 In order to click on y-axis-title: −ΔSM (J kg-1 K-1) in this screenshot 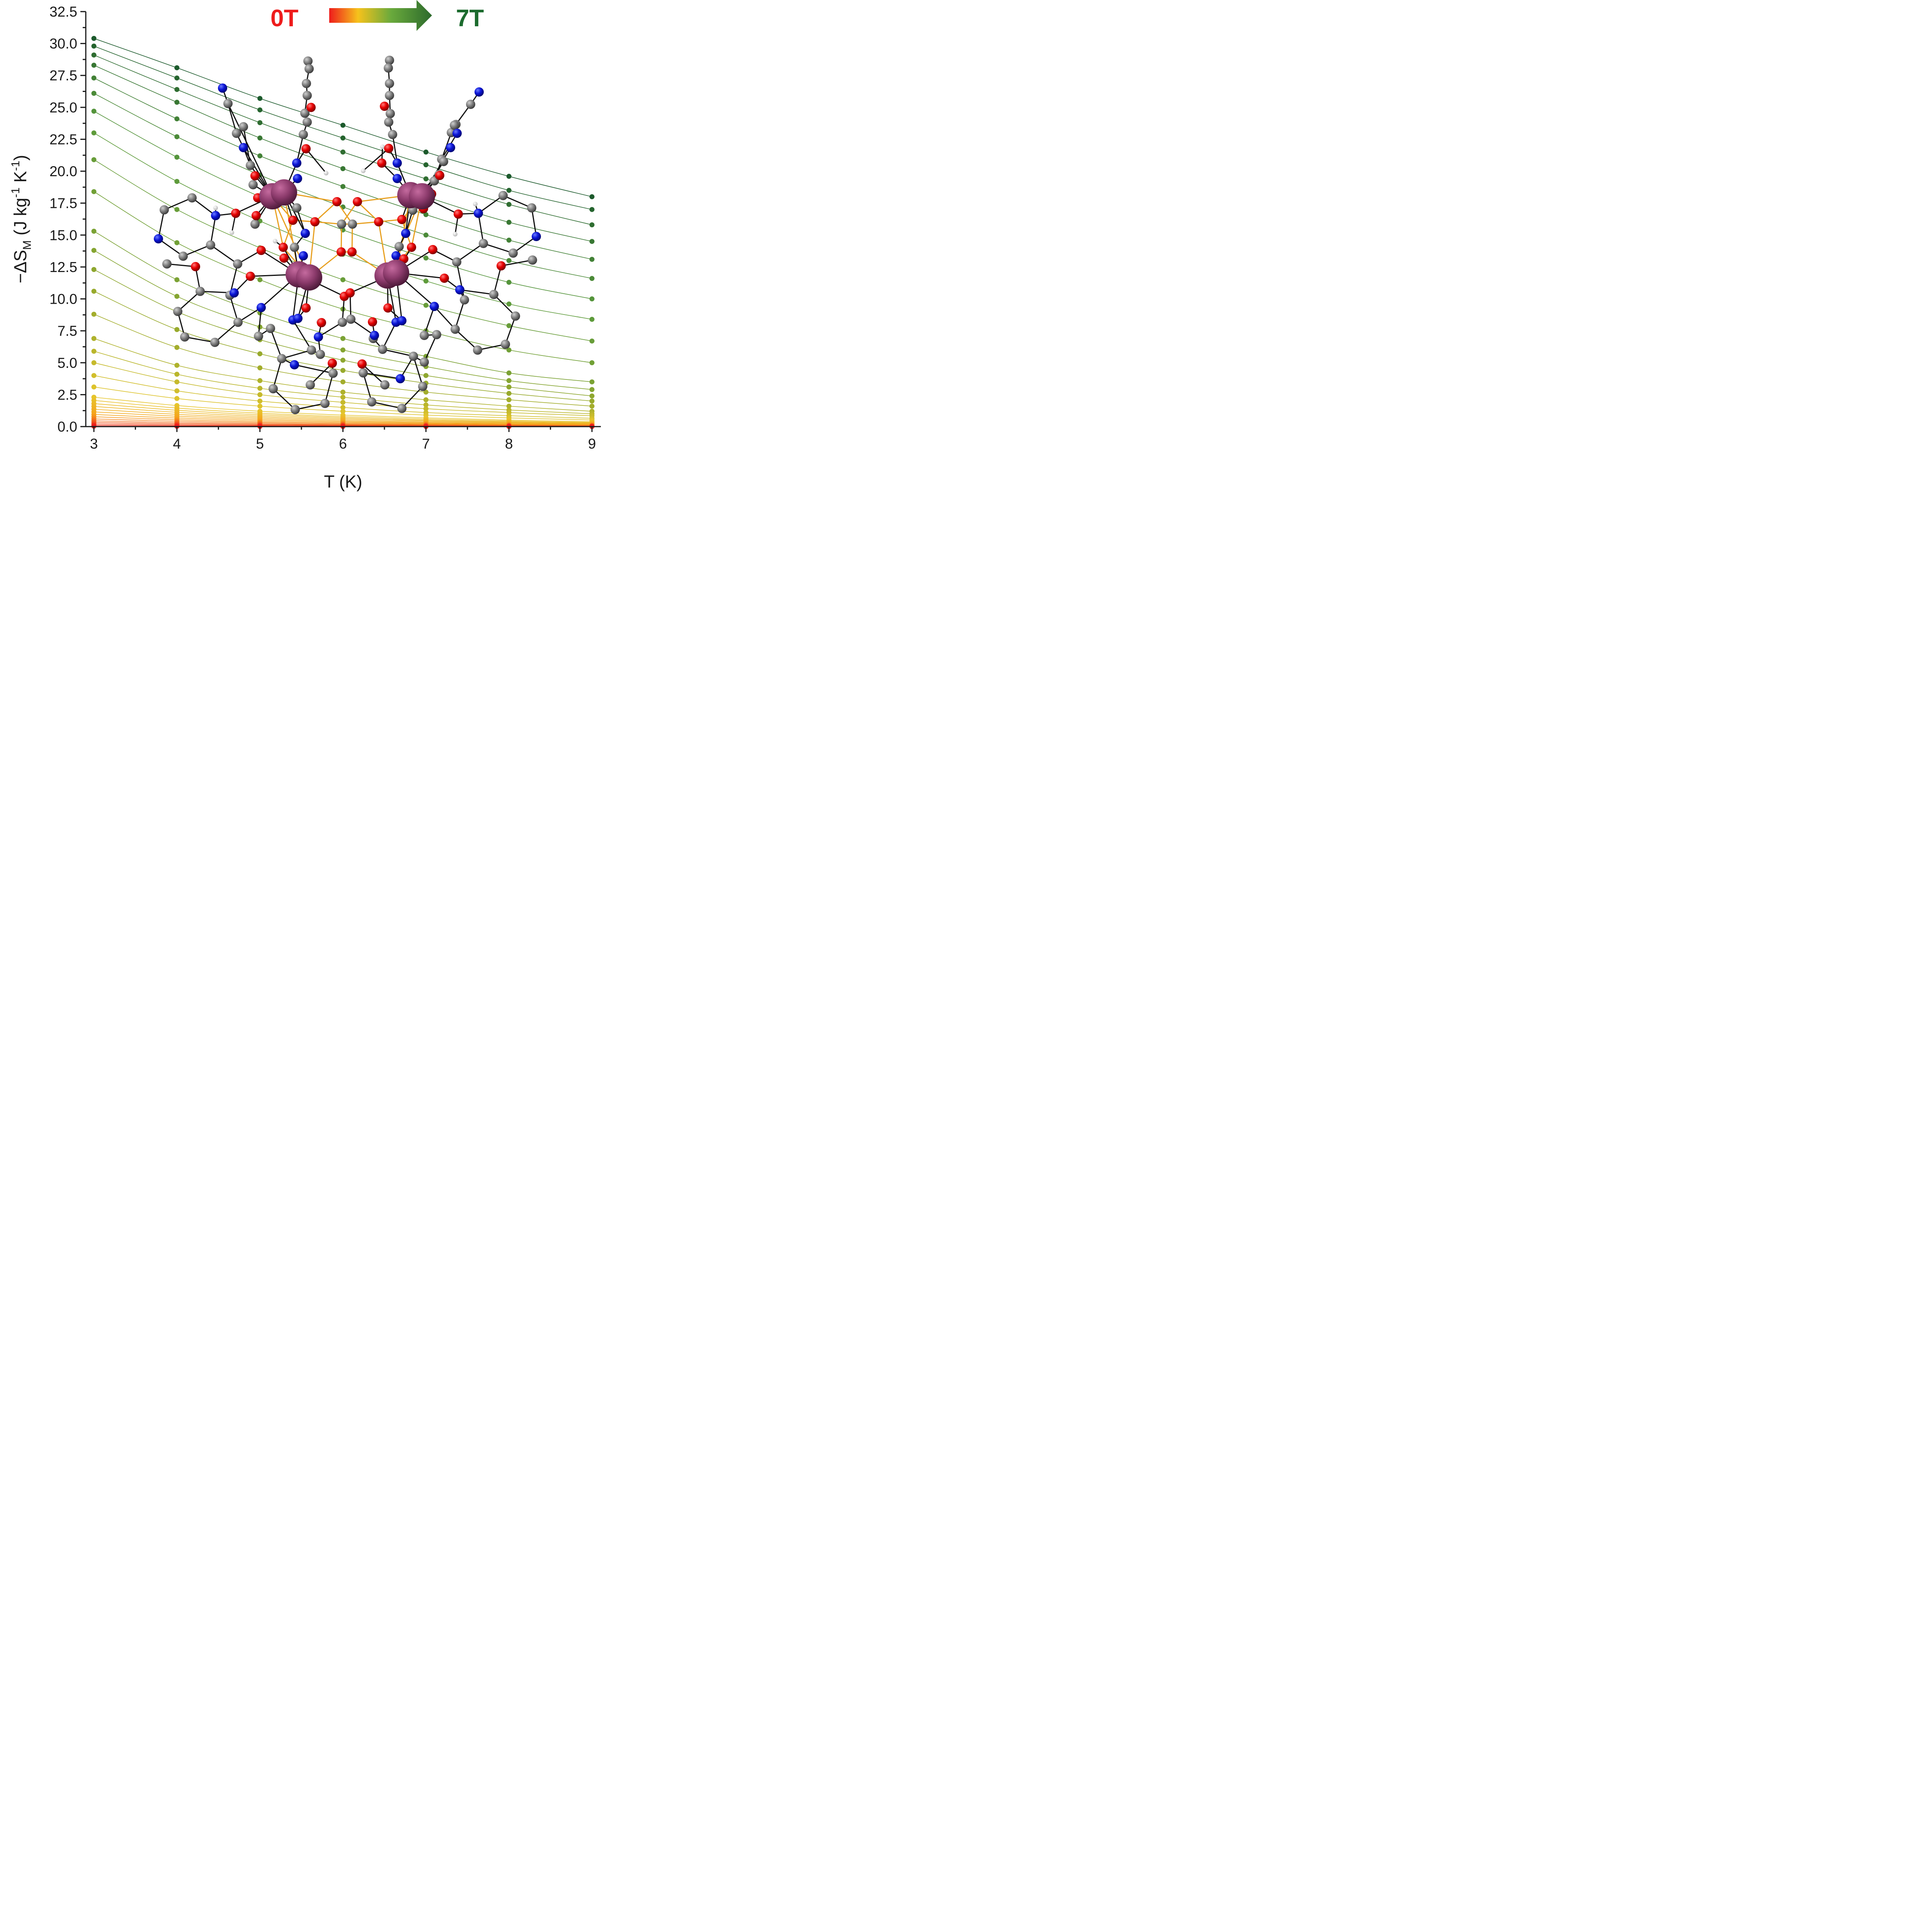, I will do `click(21, 219)`.